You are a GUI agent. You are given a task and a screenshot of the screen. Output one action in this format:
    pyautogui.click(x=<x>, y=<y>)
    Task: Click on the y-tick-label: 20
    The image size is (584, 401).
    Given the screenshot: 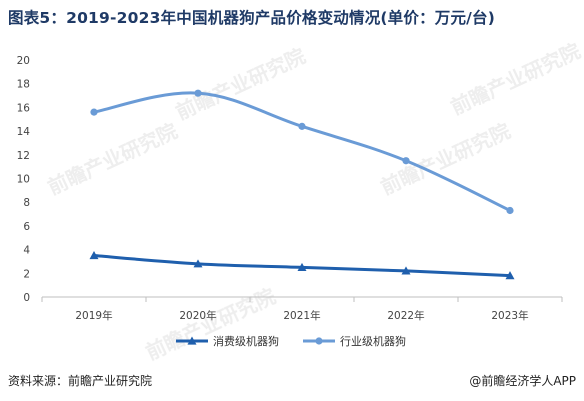 What is the action you would take?
    pyautogui.click(x=23, y=61)
    